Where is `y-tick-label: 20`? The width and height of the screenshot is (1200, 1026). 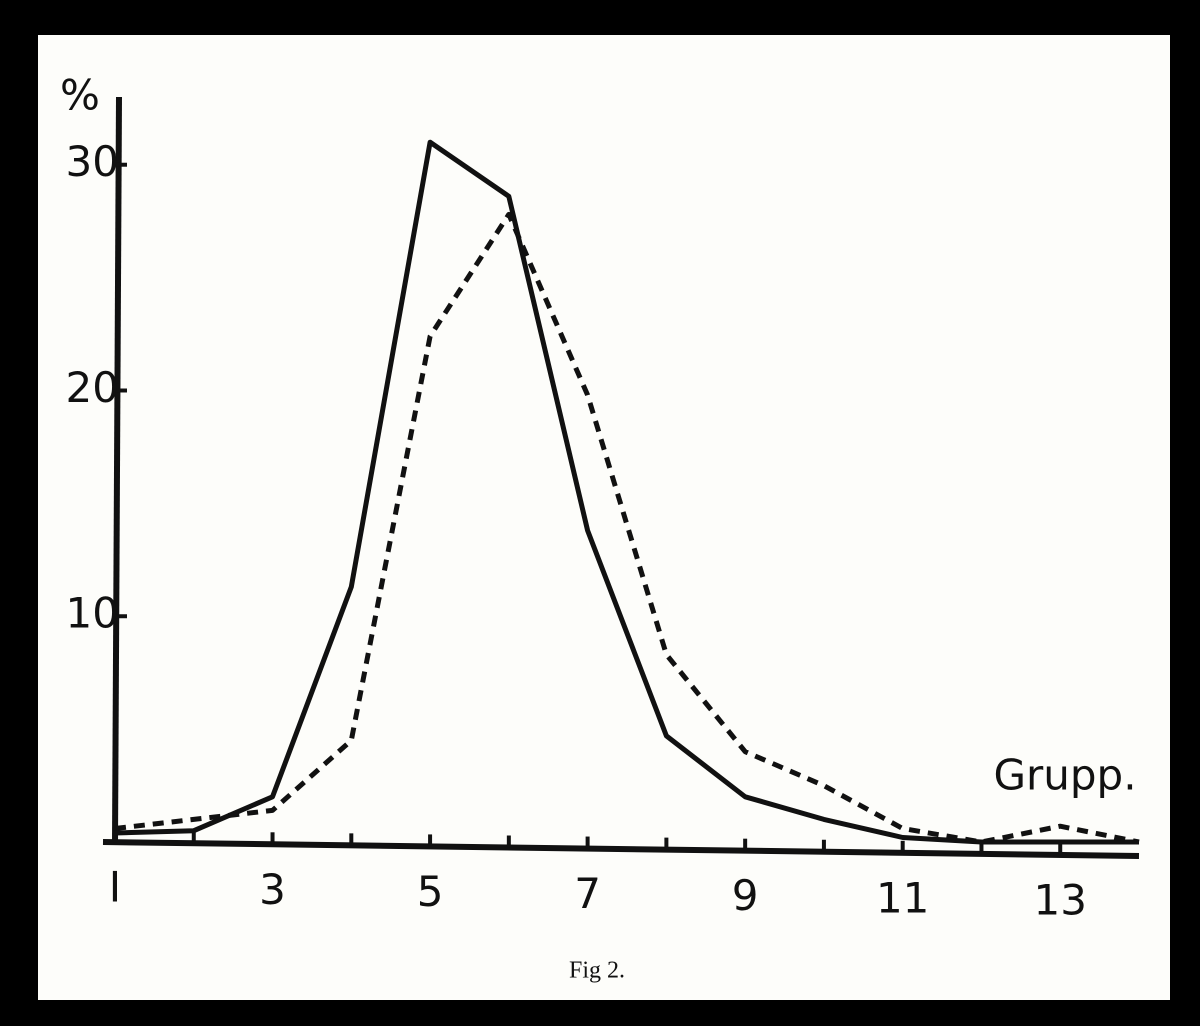
y-tick-label: 20 is located at coordinates (92, 387).